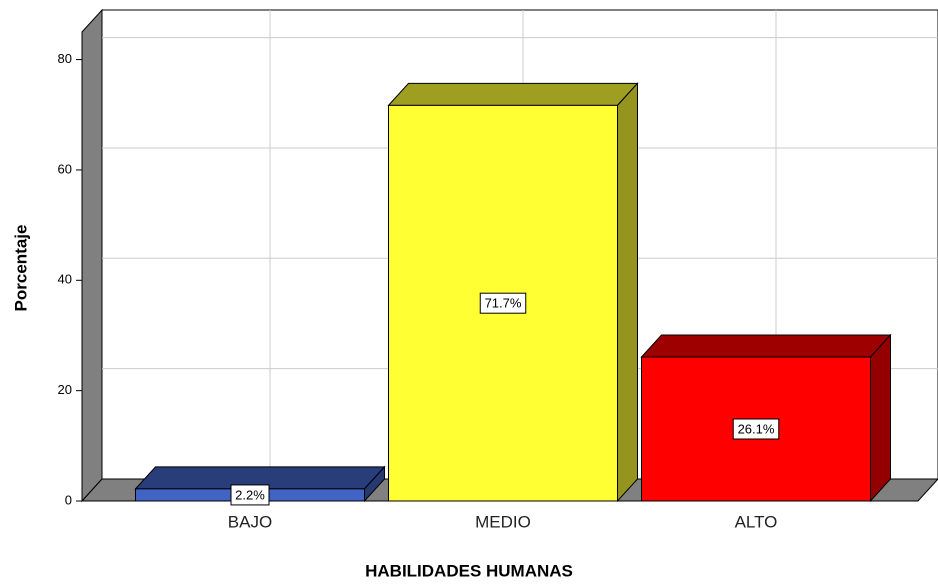  Describe the element at coordinates (20, 268) in the screenshot. I see `y-axis-title: Porcentaje` at that location.